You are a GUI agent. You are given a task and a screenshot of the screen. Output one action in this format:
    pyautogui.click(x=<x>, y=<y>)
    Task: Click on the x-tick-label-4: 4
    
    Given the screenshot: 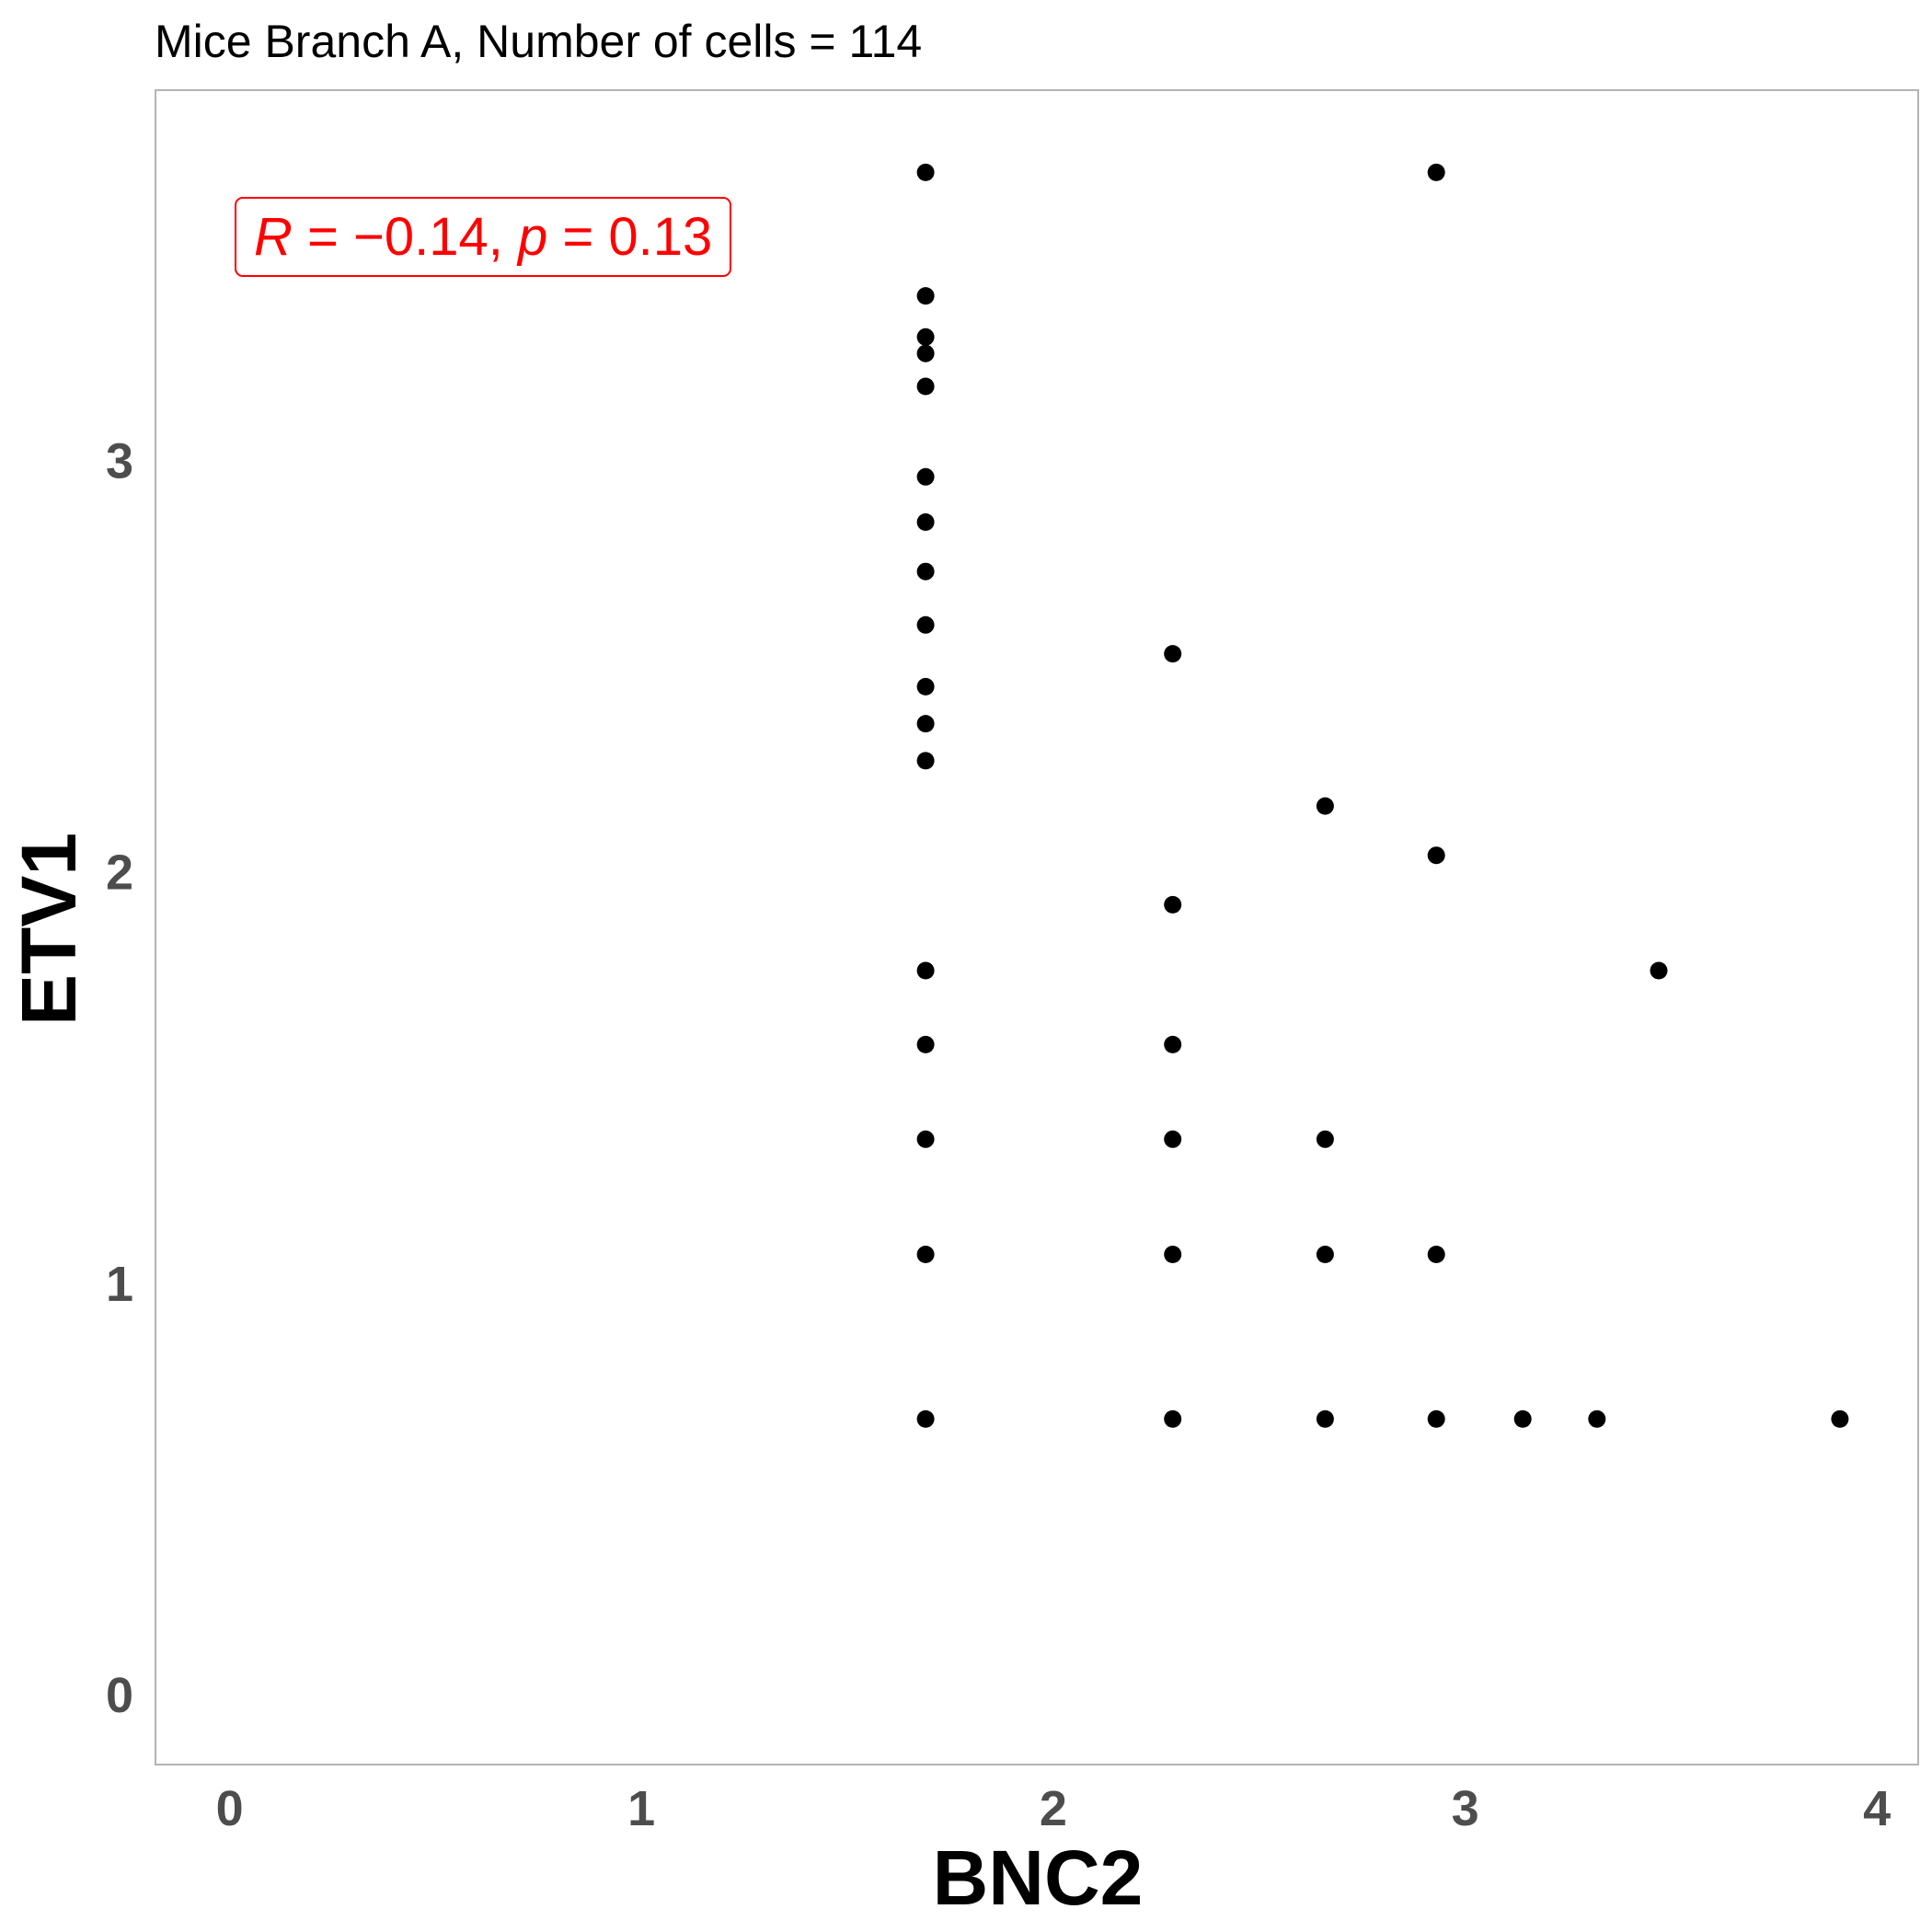 What is the action you would take?
    pyautogui.click(x=1877, y=1808)
    